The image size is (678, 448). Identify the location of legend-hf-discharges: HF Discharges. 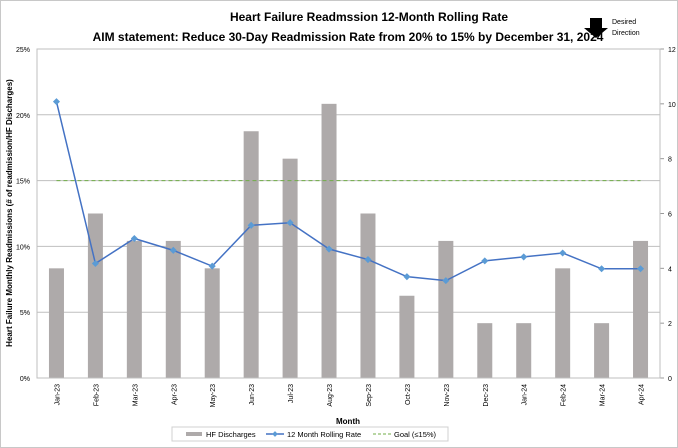
(231, 434).